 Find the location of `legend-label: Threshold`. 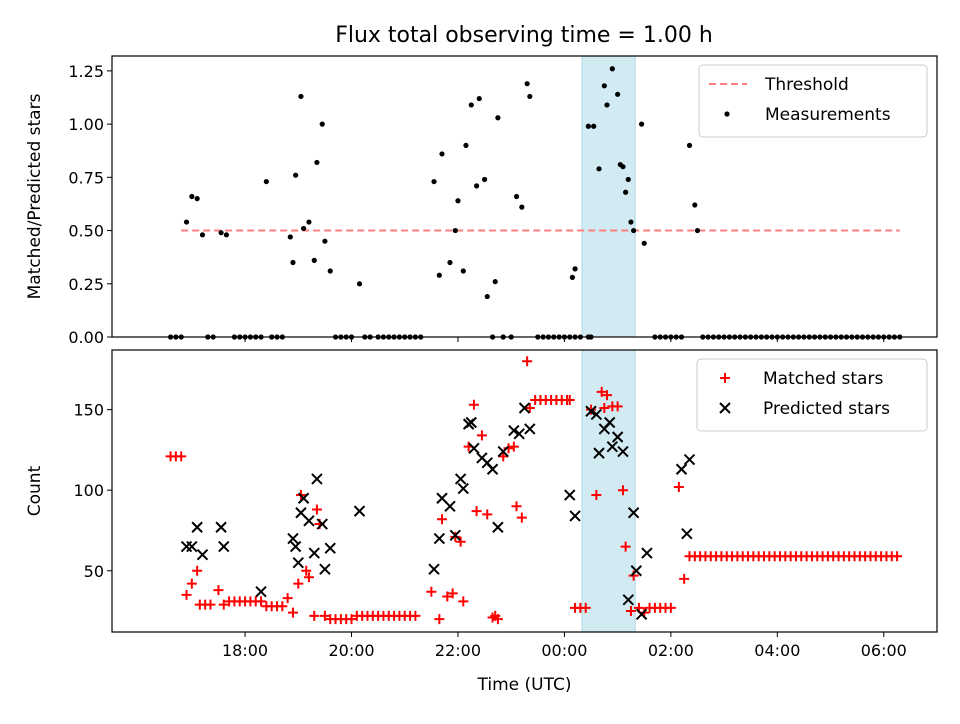

legend-label: Threshold is located at coordinates (806, 85).